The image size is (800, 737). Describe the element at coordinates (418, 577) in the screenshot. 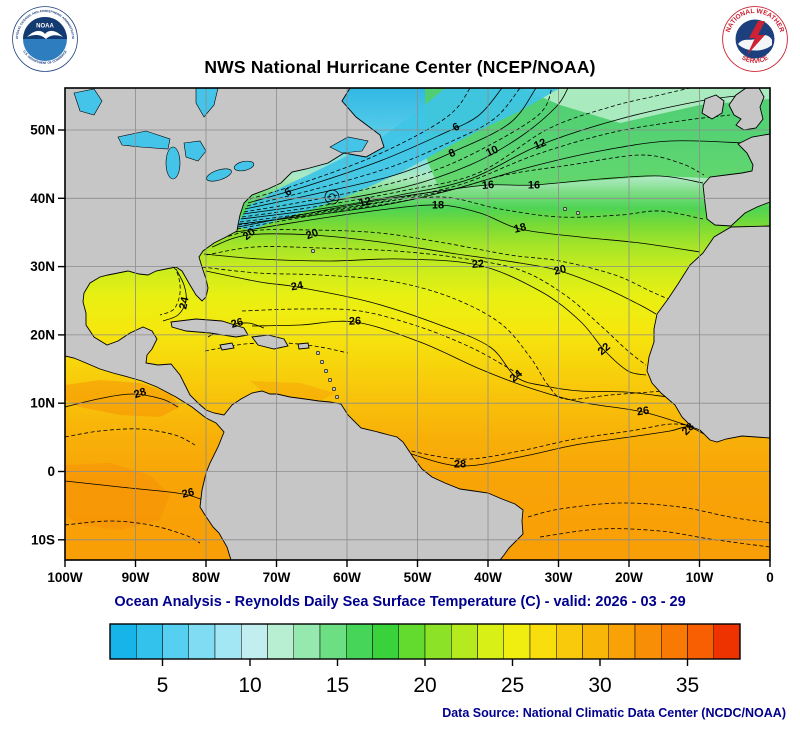

I see `lon-tick-label: 50W` at that location.